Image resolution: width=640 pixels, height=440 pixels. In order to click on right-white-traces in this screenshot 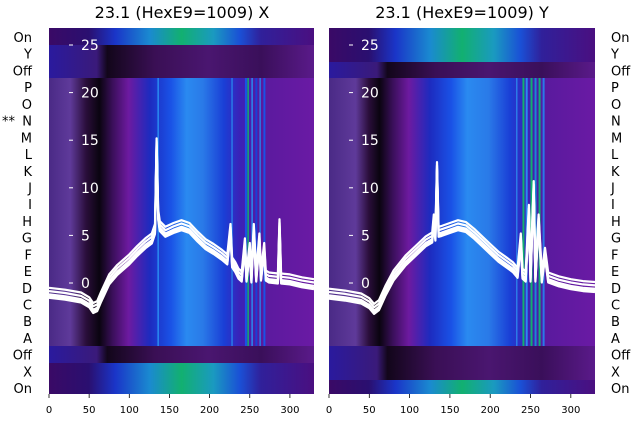, I will do `click(462, 238)`.